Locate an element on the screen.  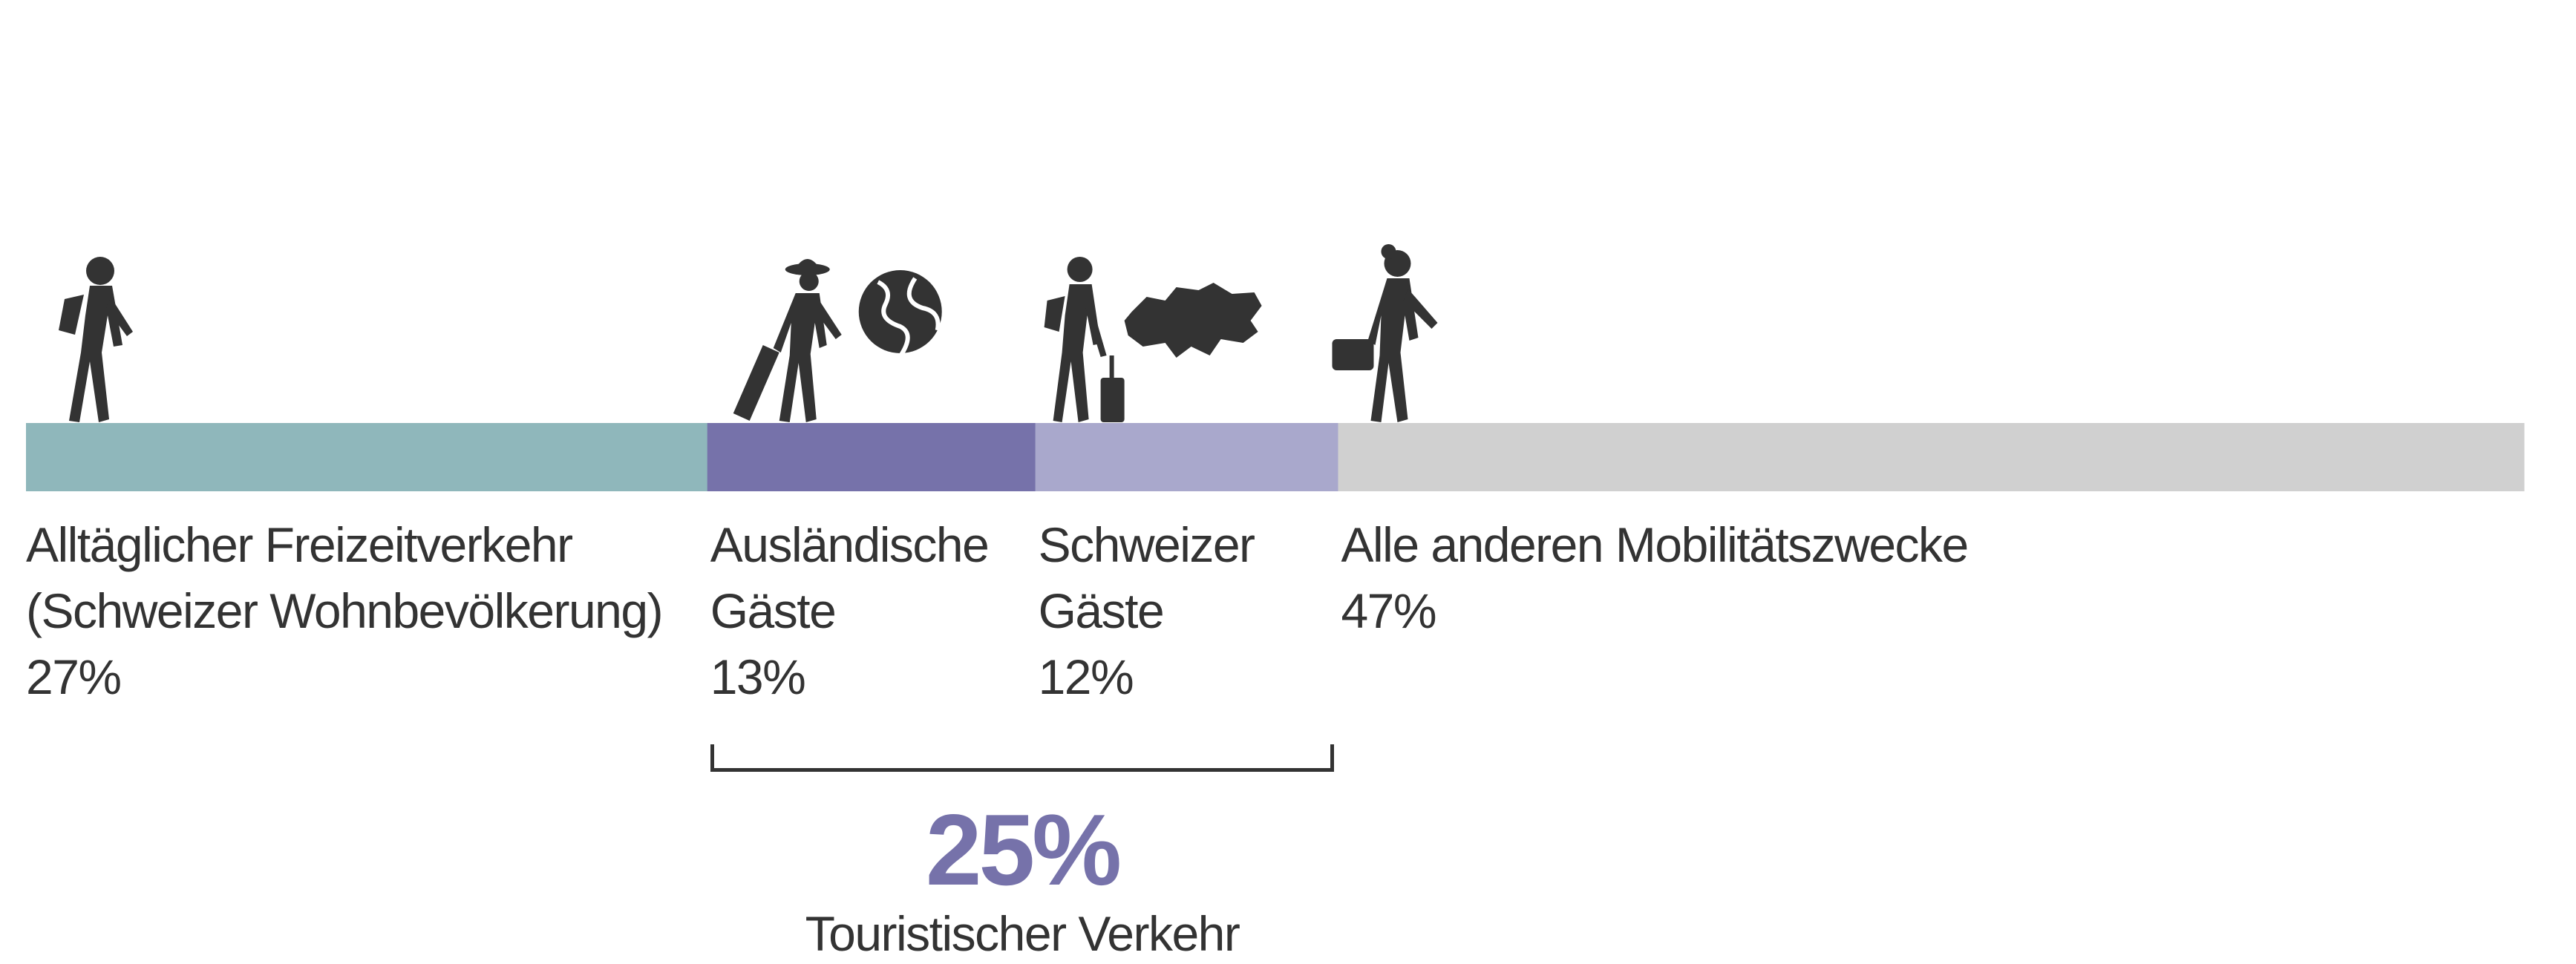
hiker-with-backpack-icon is located at coordinates (96, 340).